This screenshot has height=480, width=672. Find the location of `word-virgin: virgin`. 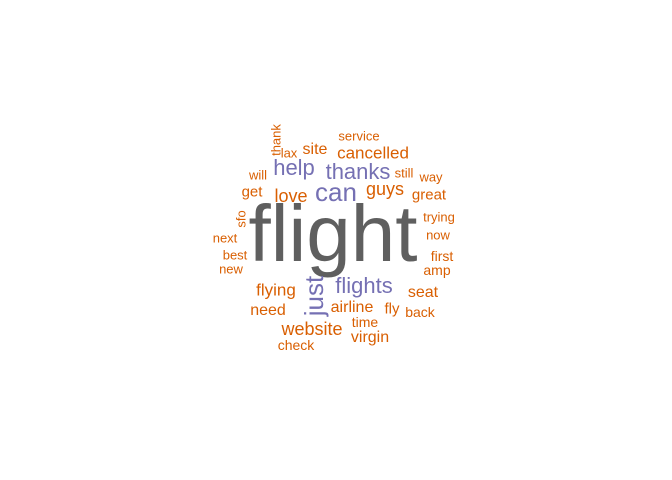

word-virgin: virgin is located at coordinates (370, 337).